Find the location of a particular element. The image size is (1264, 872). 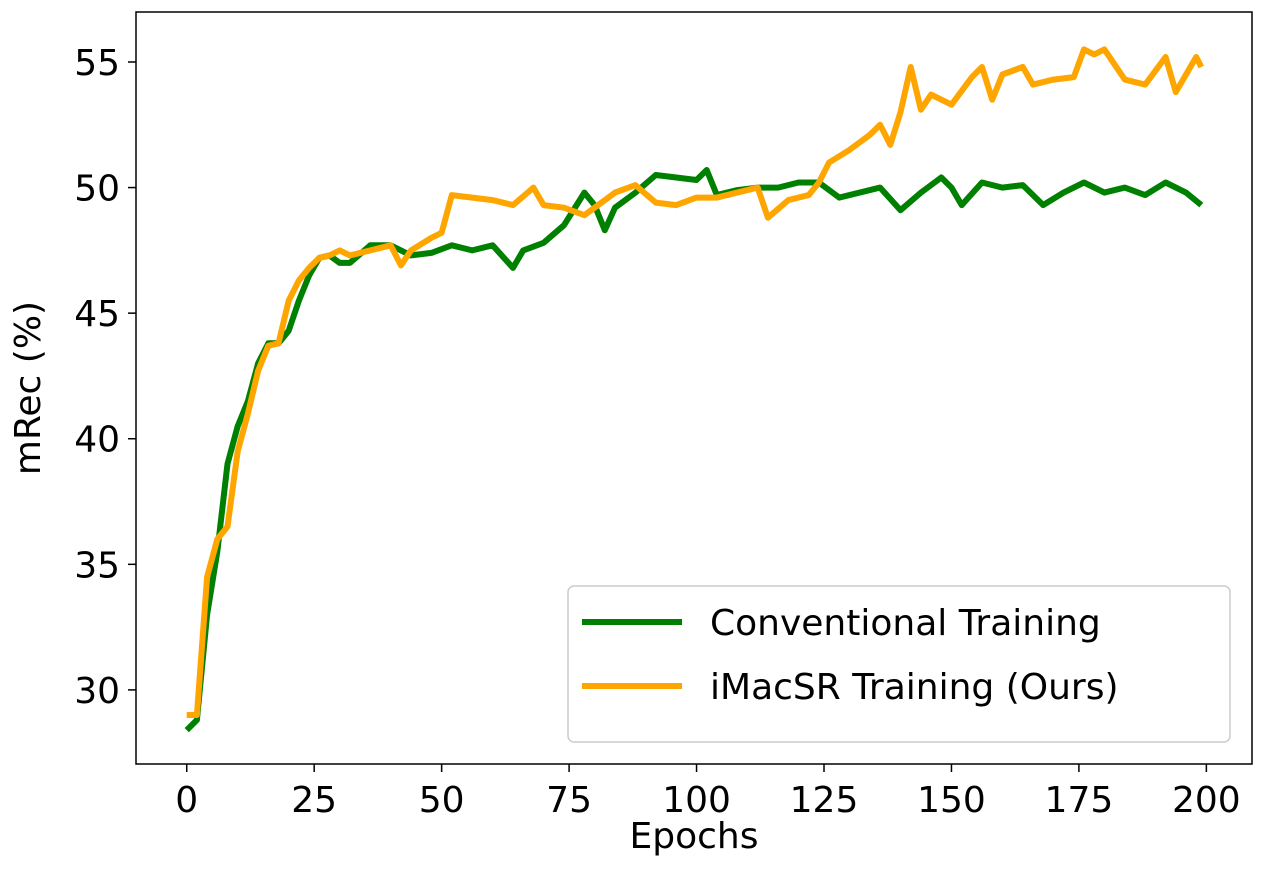

x-tick-label: 100 is located at coordinates (696, 800).